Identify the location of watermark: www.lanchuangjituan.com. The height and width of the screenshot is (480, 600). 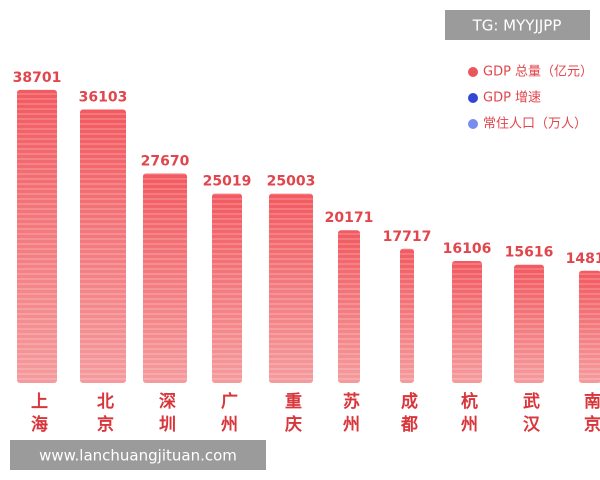
(138, 456).